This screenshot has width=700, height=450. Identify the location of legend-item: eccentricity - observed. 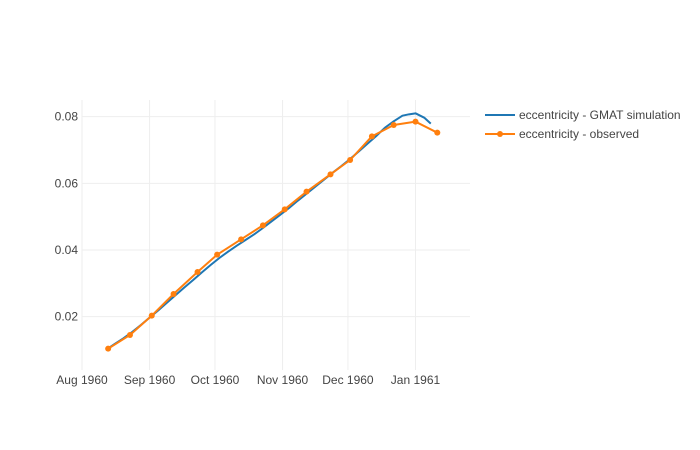
(562, 134).